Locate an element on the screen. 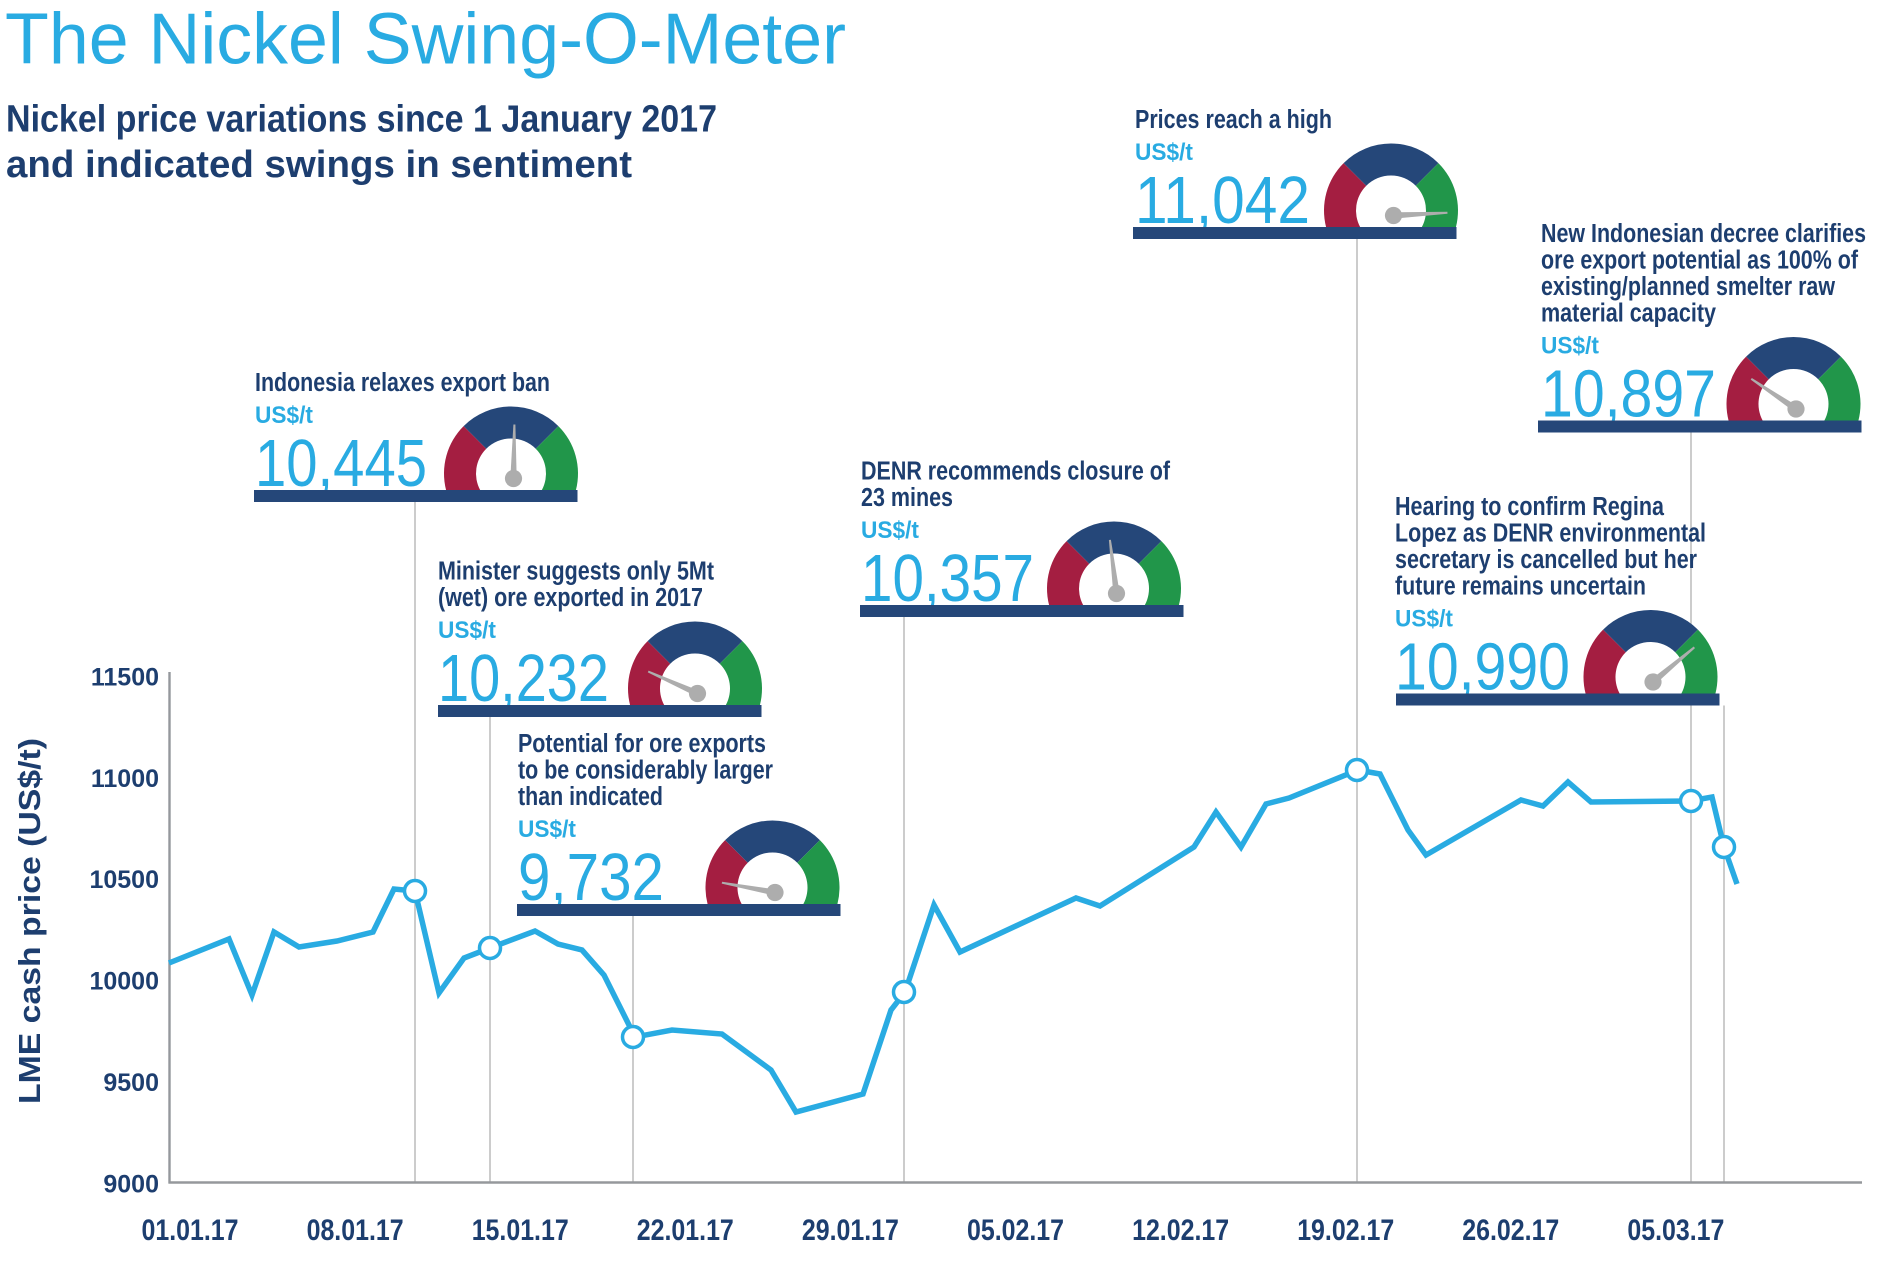 This screenshot has width=1881, height=1261. svg-text: 05.02.17 is located at coordinates (1015, 1230).